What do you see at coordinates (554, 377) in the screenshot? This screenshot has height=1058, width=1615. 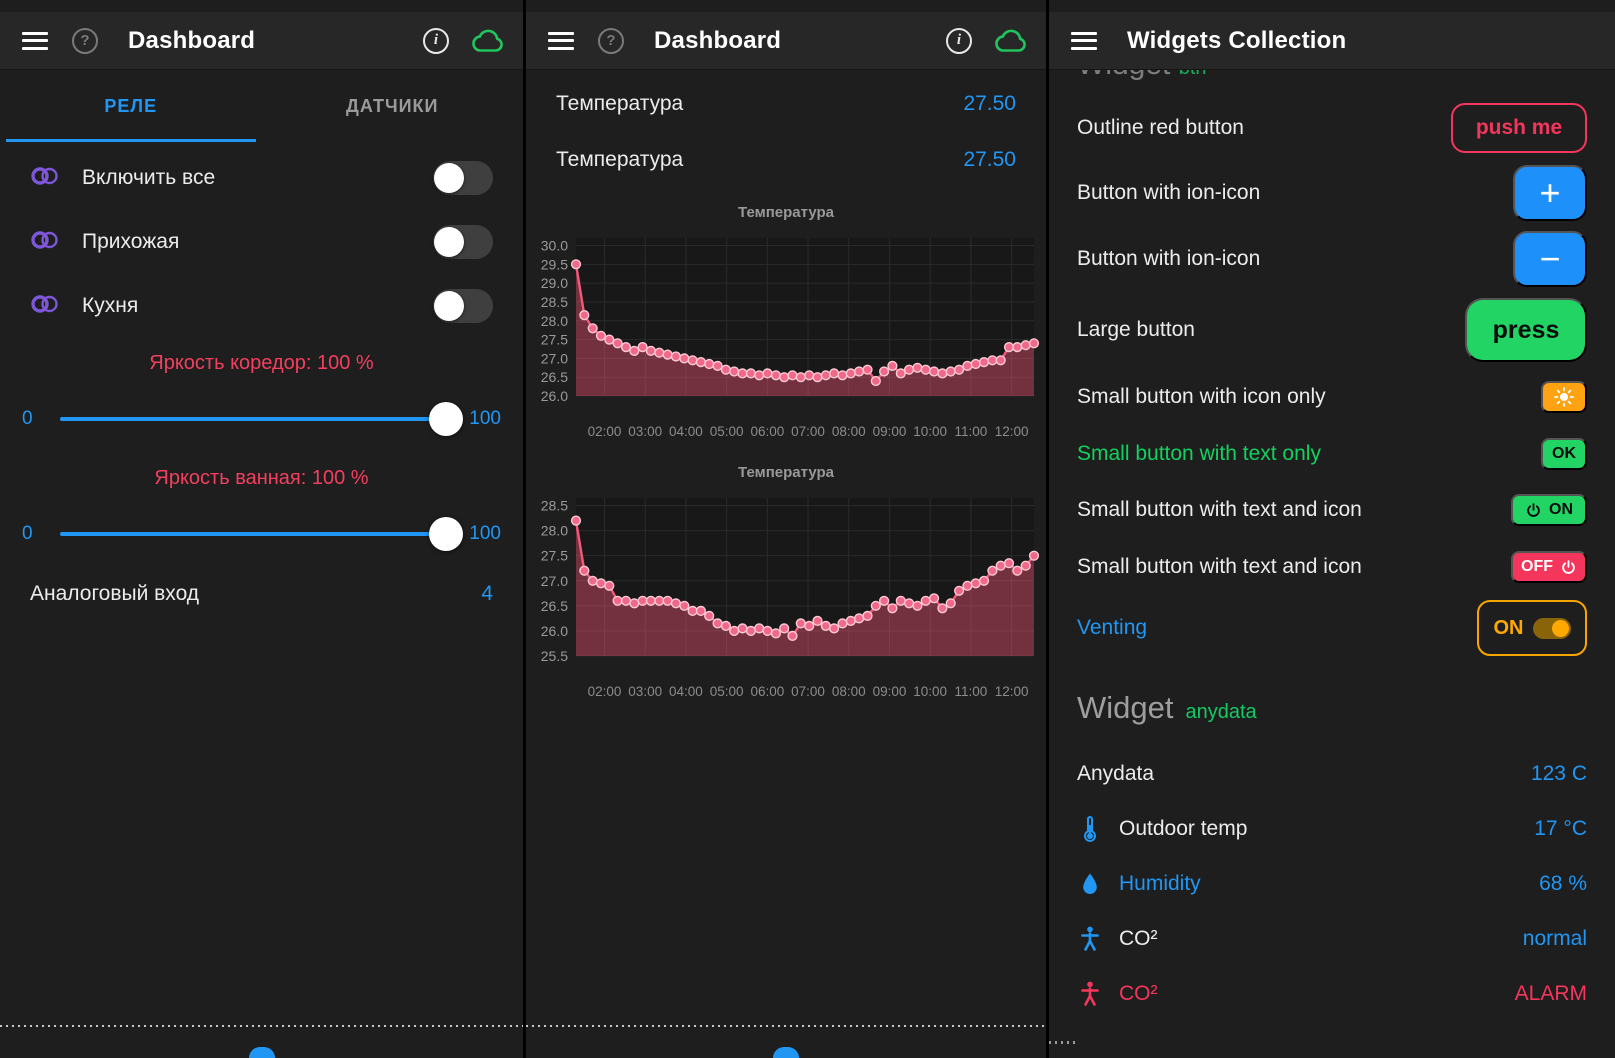 I see `svg-text: 26.5` at bounding box center [554, 377].